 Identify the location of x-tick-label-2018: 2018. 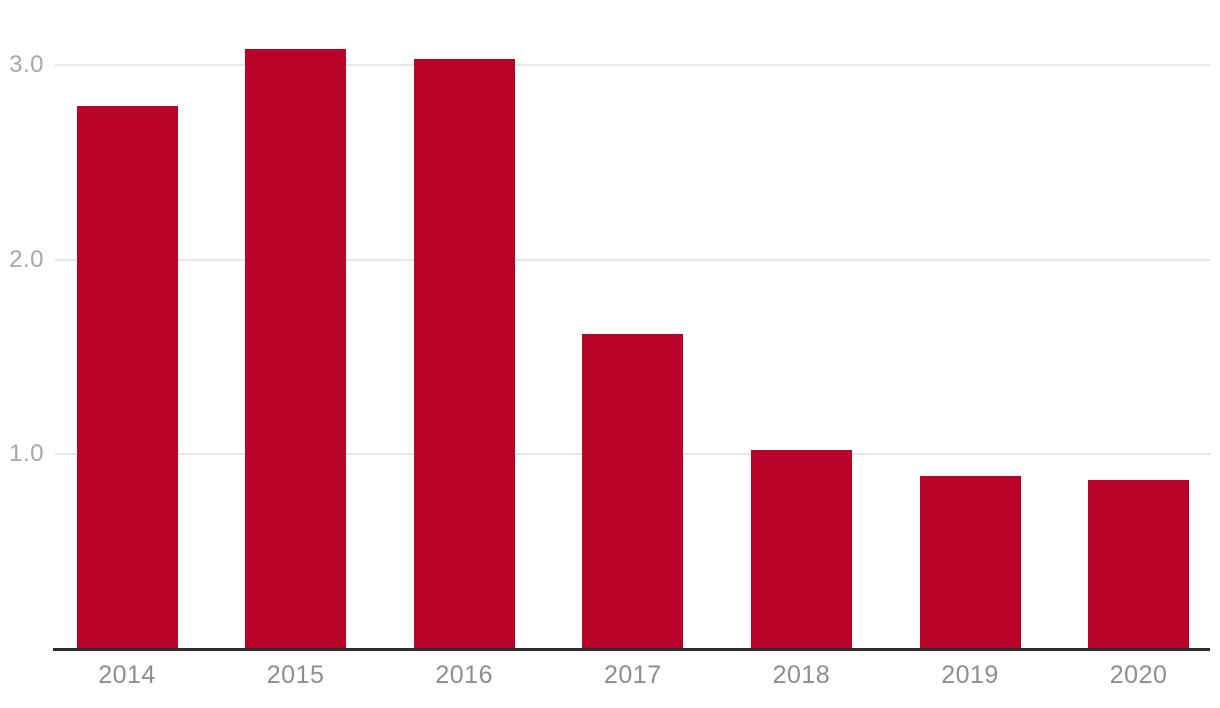
(801, 675).